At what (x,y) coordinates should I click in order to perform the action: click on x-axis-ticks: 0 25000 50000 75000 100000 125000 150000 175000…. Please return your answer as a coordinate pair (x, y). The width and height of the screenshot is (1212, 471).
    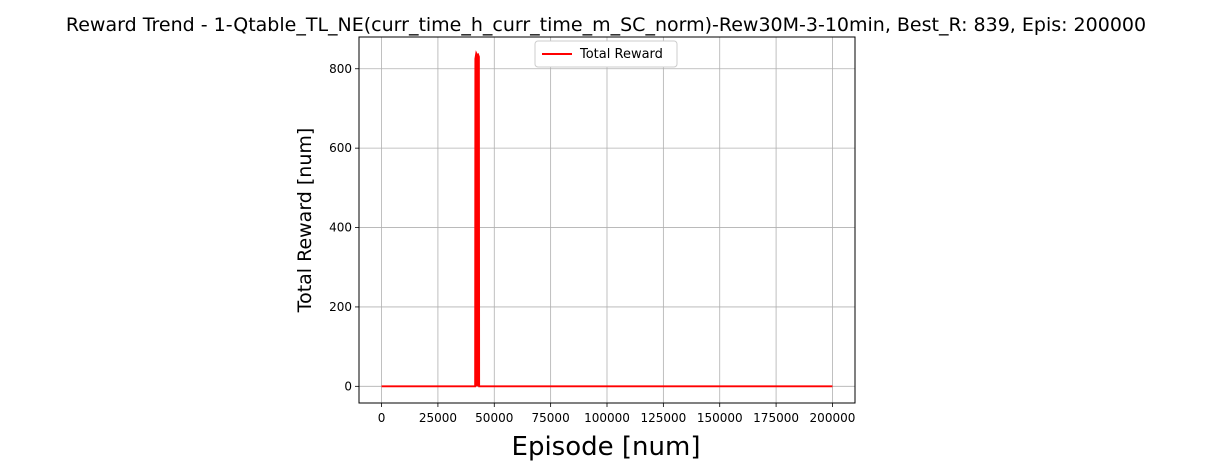
    Looking at the image, I should click on (617, 414).